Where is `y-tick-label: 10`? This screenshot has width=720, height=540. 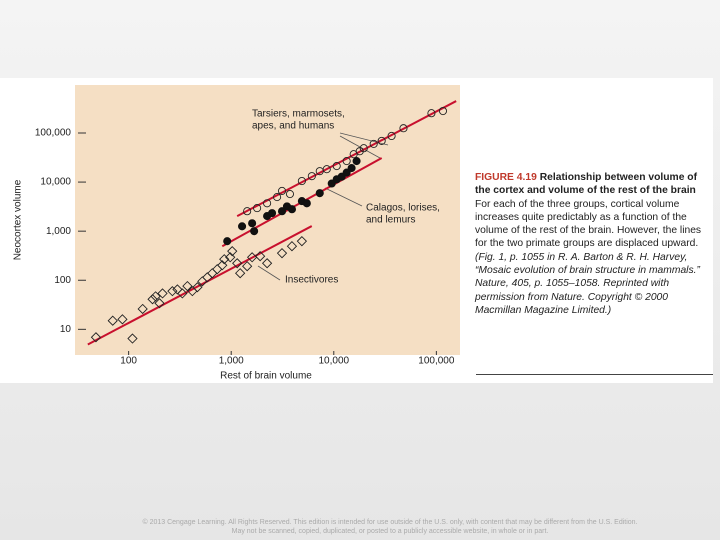 y-tick-label: 10 is located at coordinates (66, 329).